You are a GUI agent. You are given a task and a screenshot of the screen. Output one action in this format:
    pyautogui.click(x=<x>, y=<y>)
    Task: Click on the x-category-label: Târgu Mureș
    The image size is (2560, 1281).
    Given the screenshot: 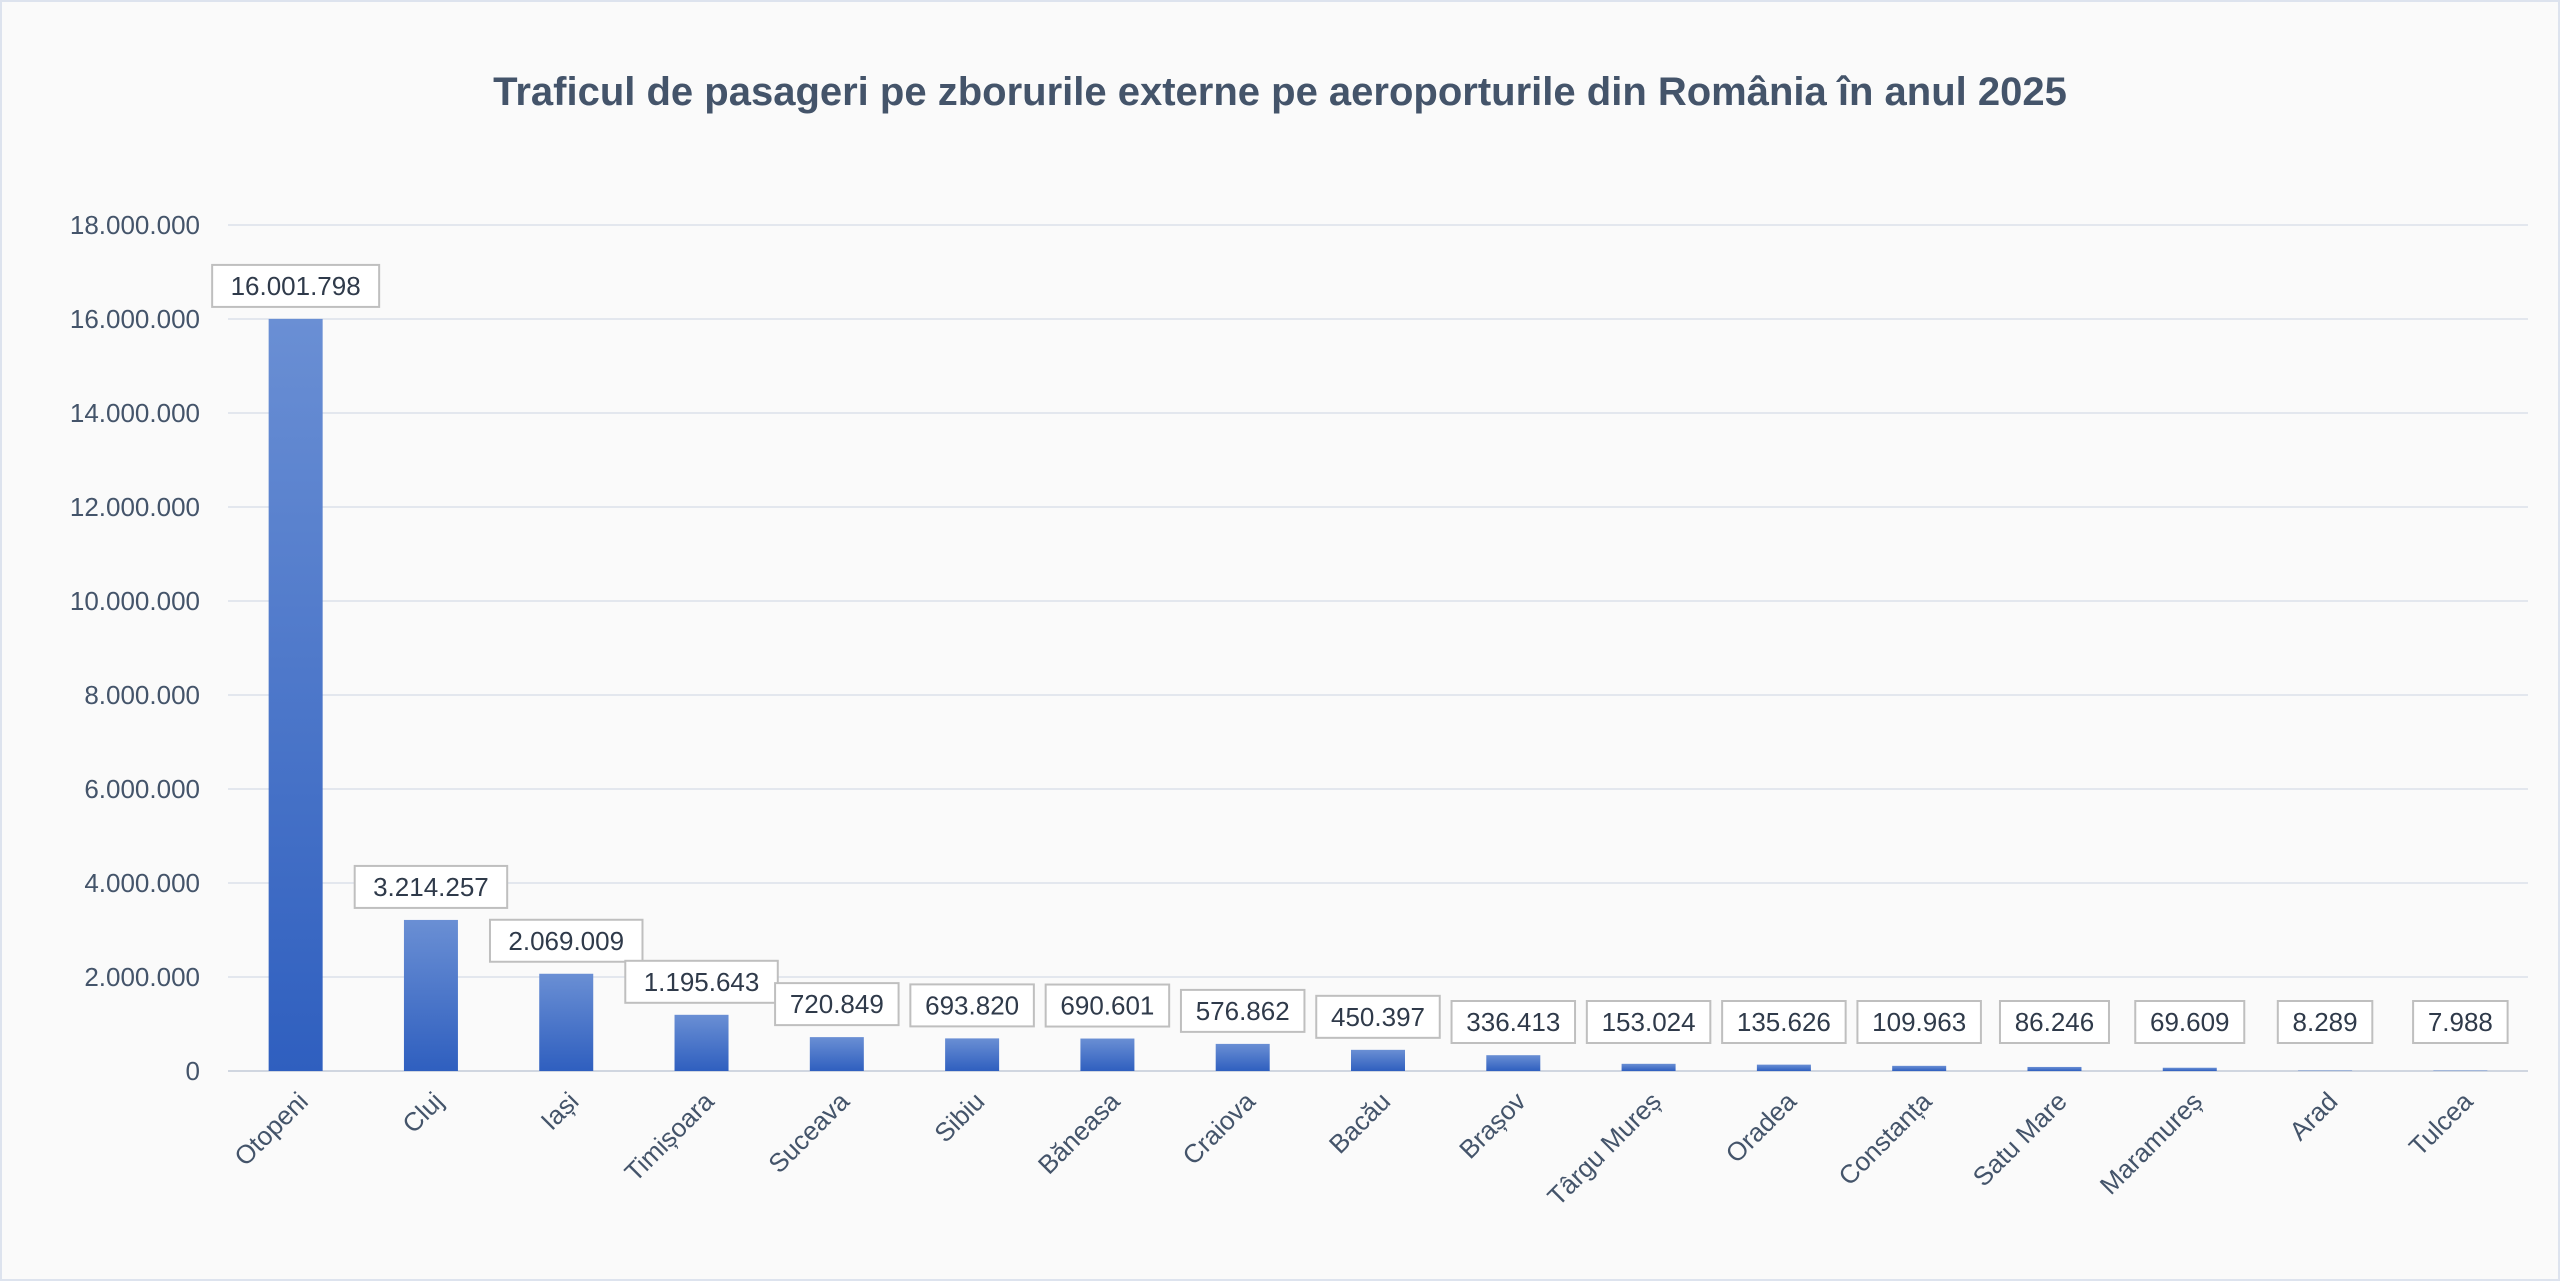 What is the action you would take?
    pyautogui.click(x=1603, y=1148)
    